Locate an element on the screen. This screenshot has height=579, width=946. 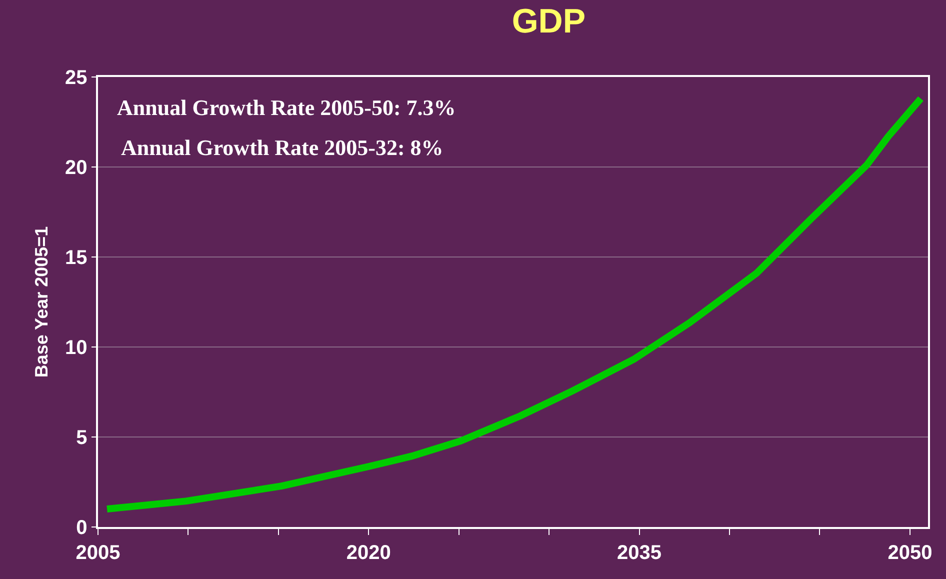
x-tick-label: 2005 is located at coordinates (98, 553).